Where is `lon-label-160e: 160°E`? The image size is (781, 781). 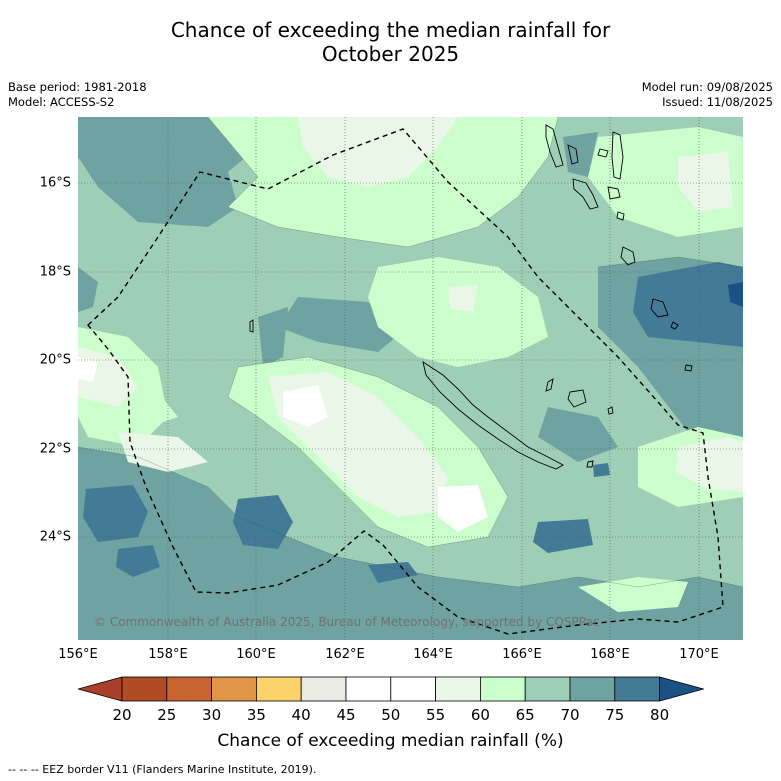 lon-label-160e: 160°E is located at coordinates (256, 654).